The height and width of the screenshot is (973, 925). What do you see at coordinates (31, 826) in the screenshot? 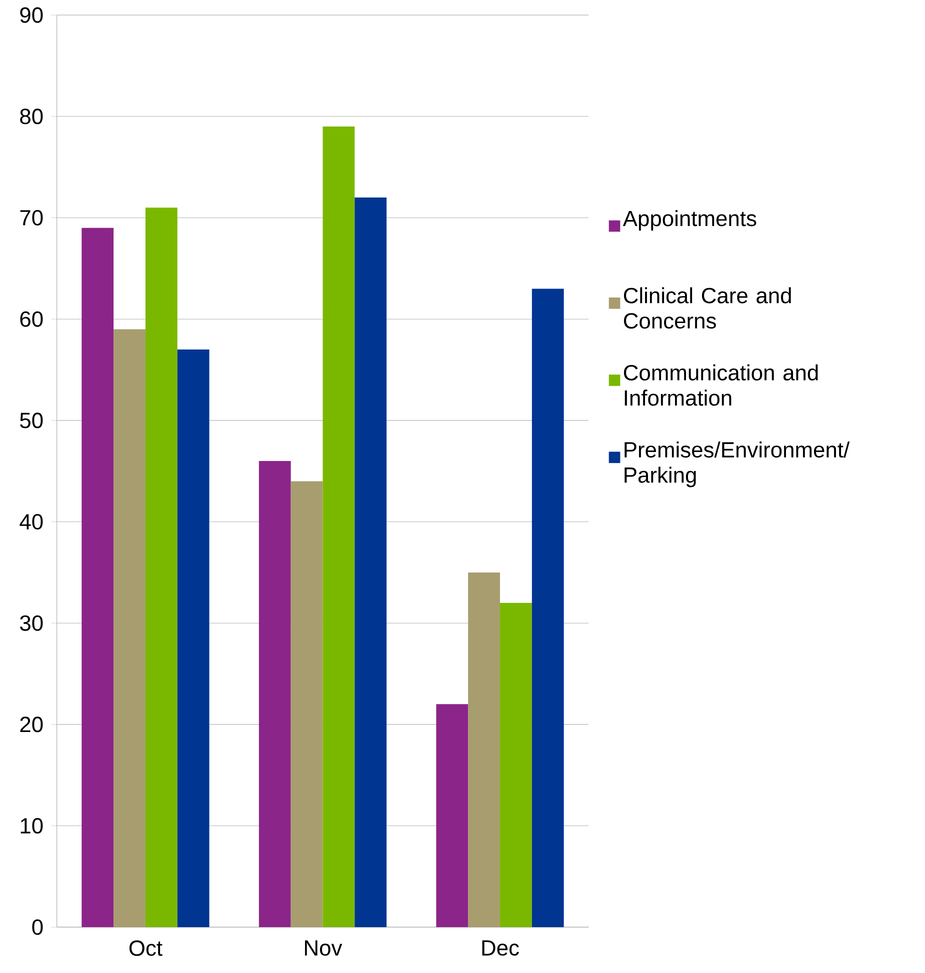
I see `y-tick-label: 10` at bounding box center [31, 826].